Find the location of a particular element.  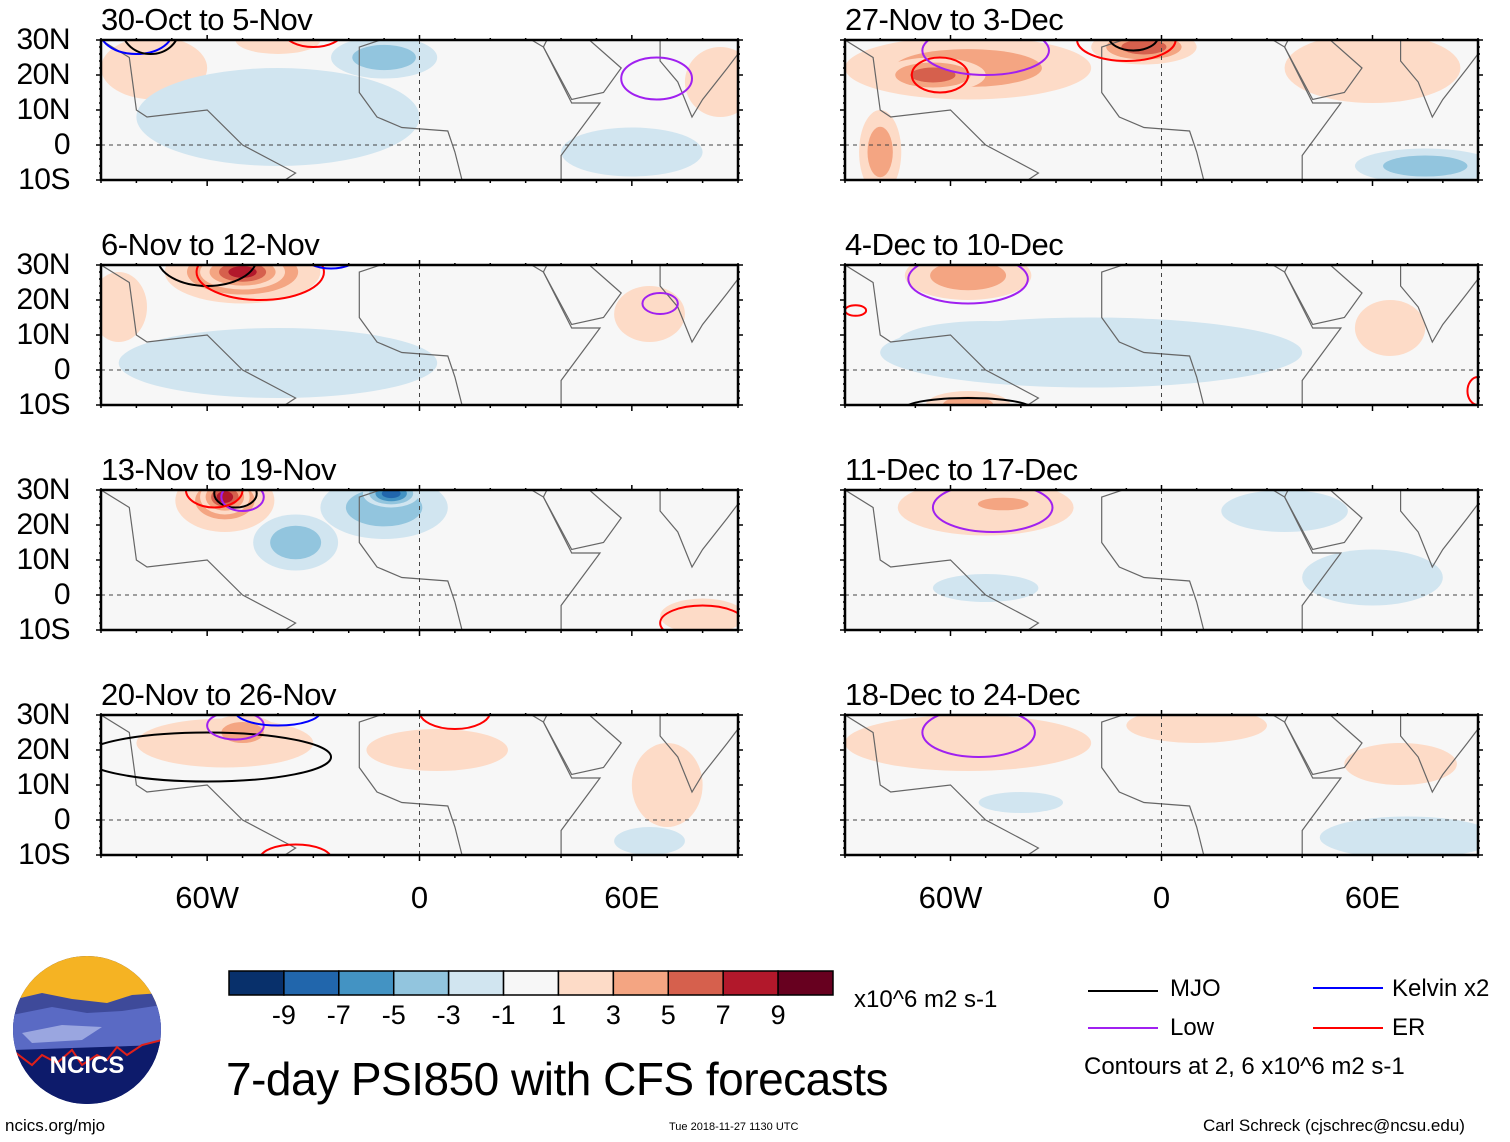

legend-line-kelvin is located at coordinates (1348, 988).